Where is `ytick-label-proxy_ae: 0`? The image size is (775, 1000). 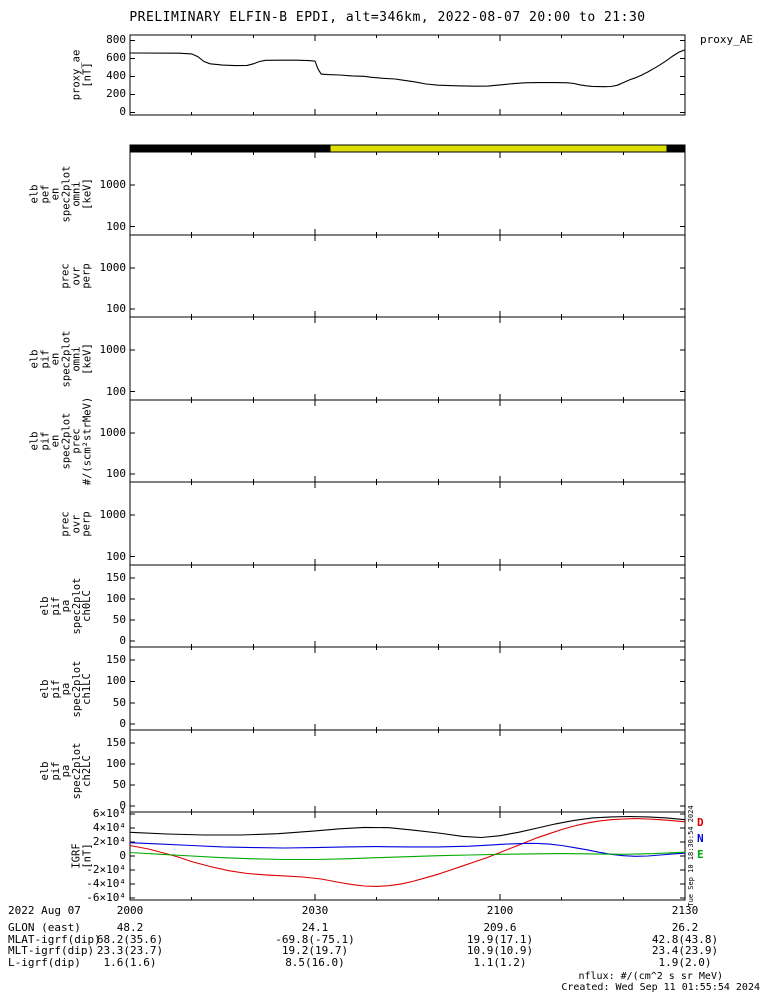 ytick-label-proxy_ae: 0 is located at coordinates (122, 112).